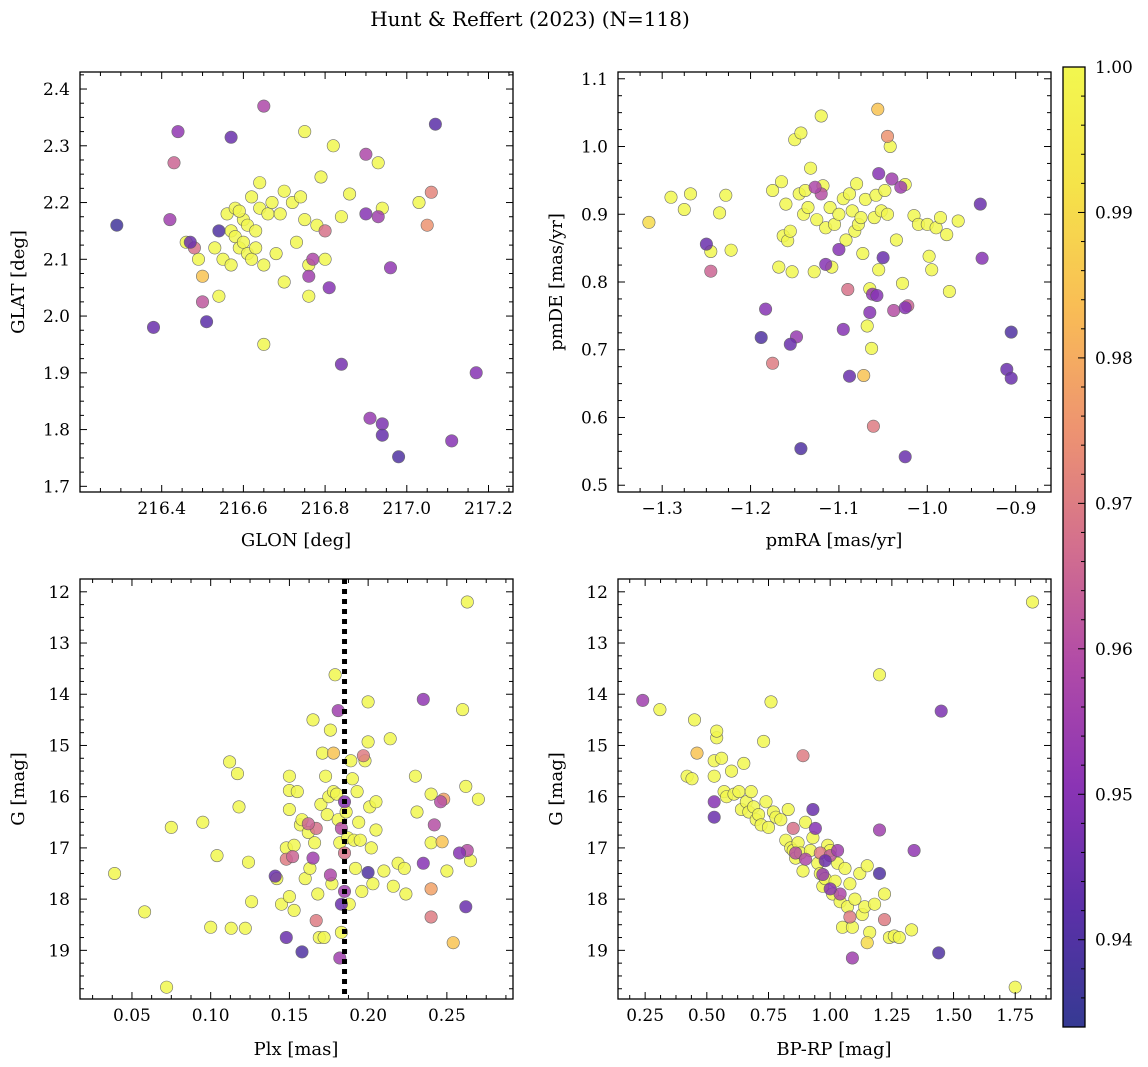 Image resolution: width=1148 pixels, height=1067 pixels. What do you see at coordinates (289, 1016) in the screenshot?
I see `x-tick-label: 0.15` at bounding box center [289, 1016].